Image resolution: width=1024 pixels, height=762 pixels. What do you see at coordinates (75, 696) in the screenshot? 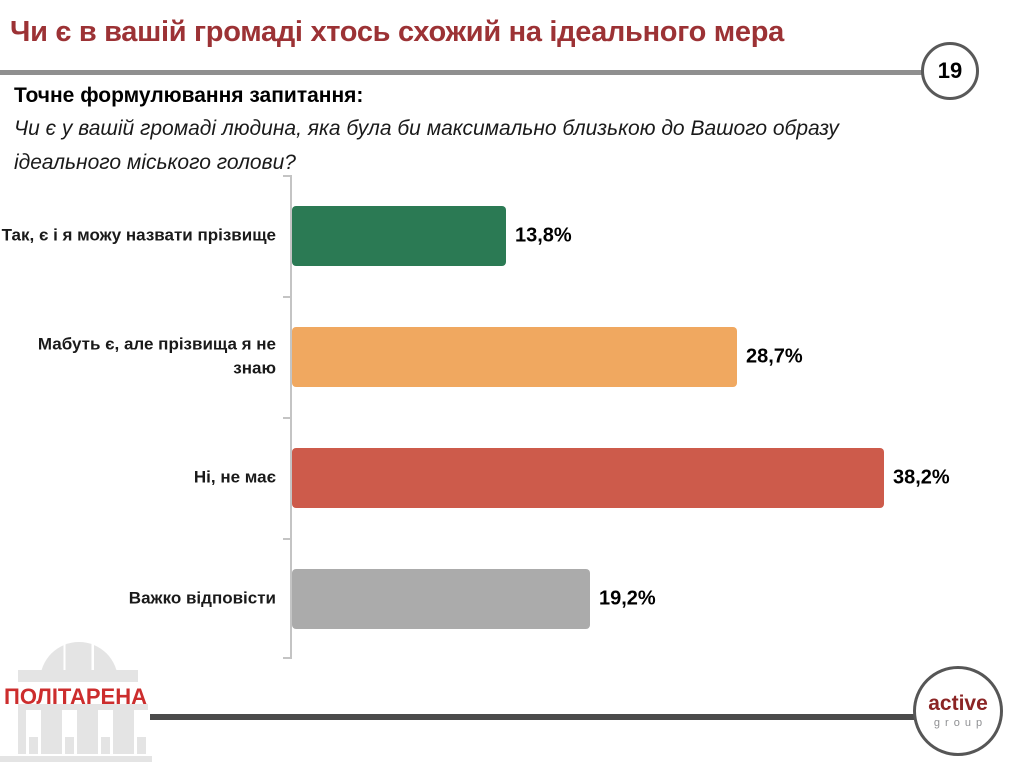
I see `politarena-logo-text: ПОЛІТАРЕНА` at bounding box center [75, 696].